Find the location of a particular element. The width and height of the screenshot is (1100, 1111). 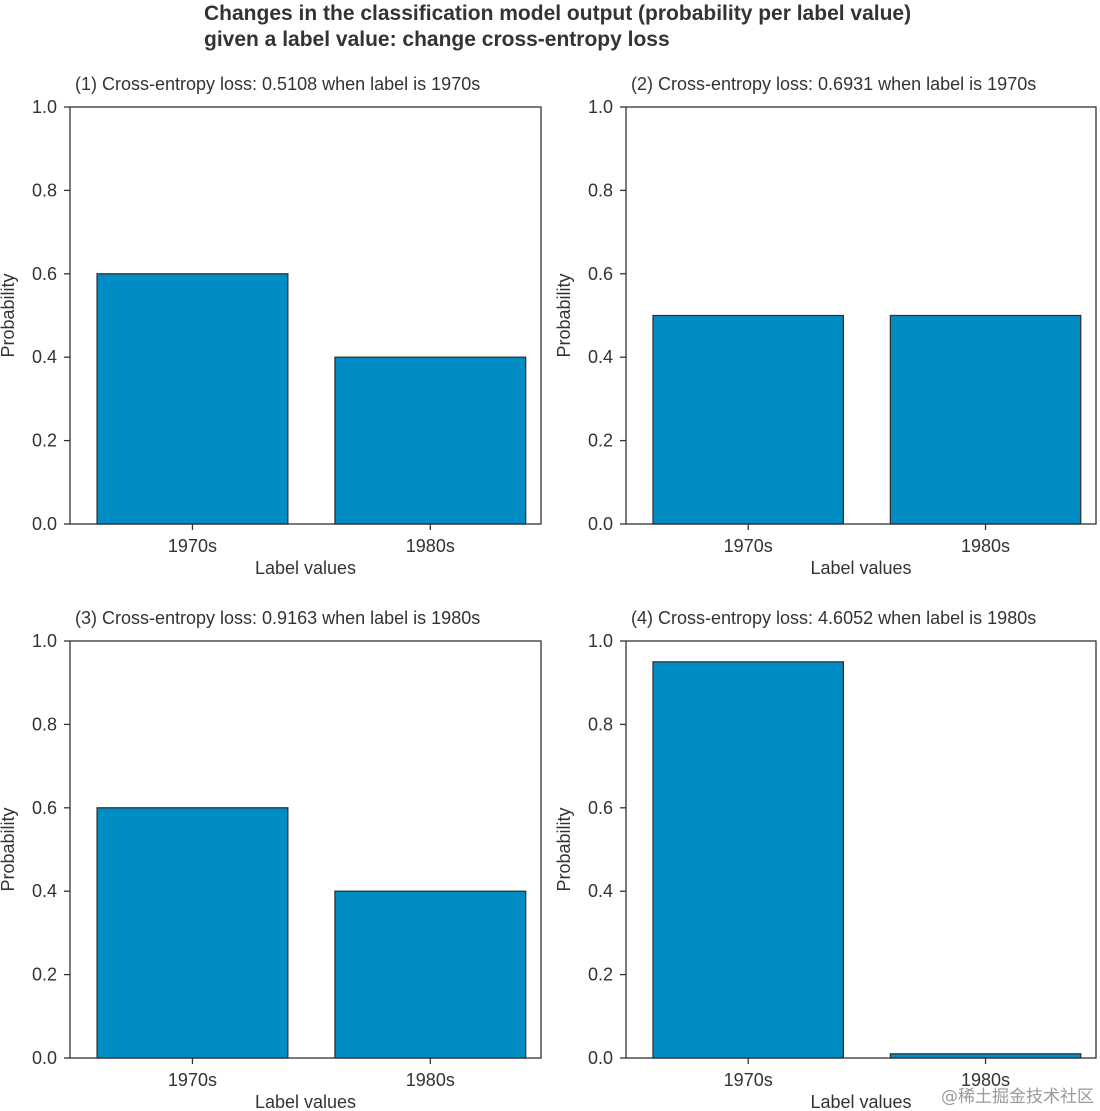

y-tick-label-2-panel-2: 0.4 is located at coordinates (600, 357).